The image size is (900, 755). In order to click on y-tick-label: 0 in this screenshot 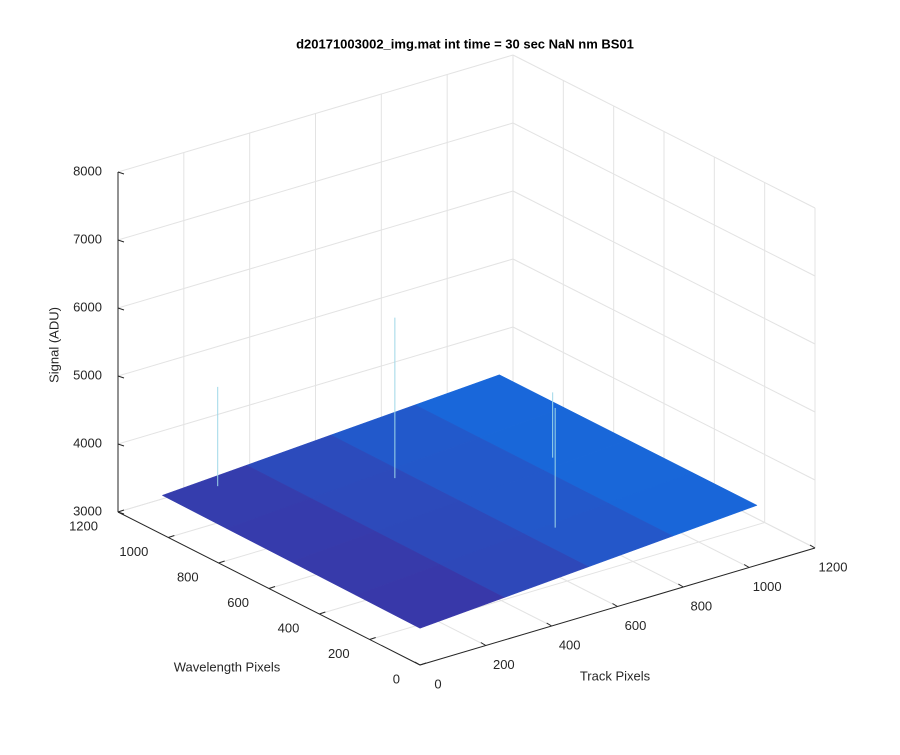, I will do `click(396, 678)`.